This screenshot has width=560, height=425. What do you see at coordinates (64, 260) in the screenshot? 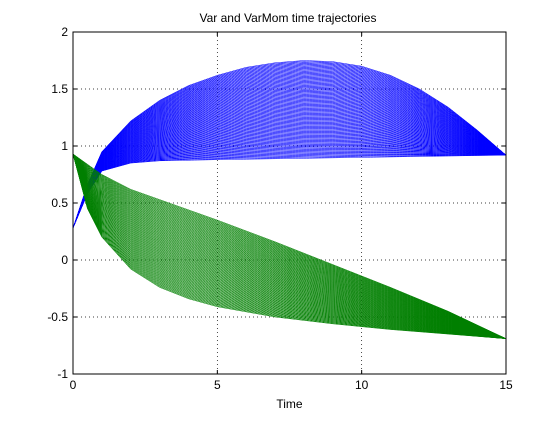
I see `y-tick-label: 0` at bounding box center [64, 260].